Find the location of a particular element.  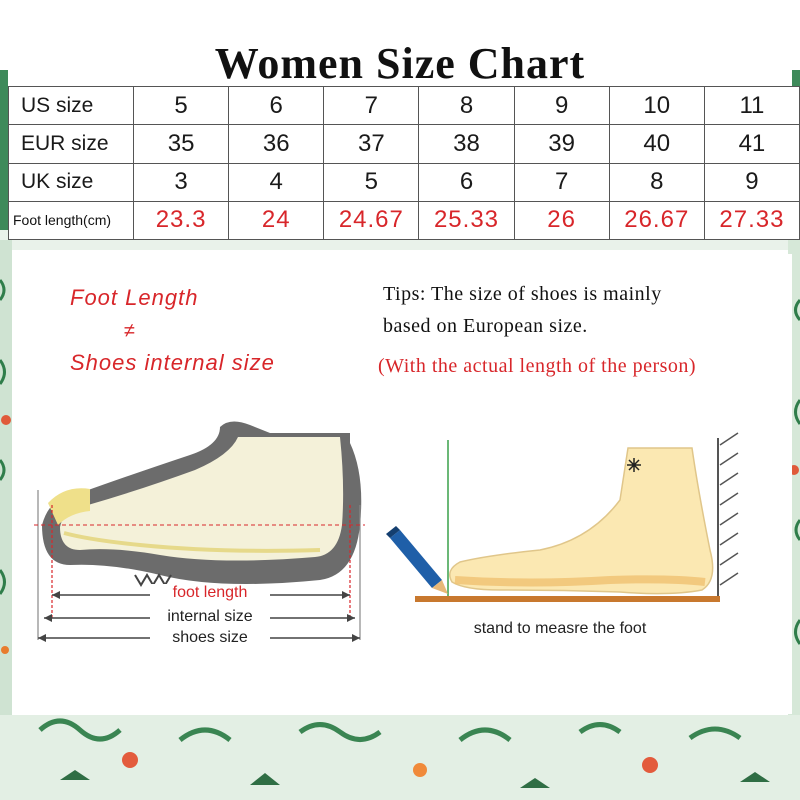

table-cell: 39 is located at coordinates (561, 144).